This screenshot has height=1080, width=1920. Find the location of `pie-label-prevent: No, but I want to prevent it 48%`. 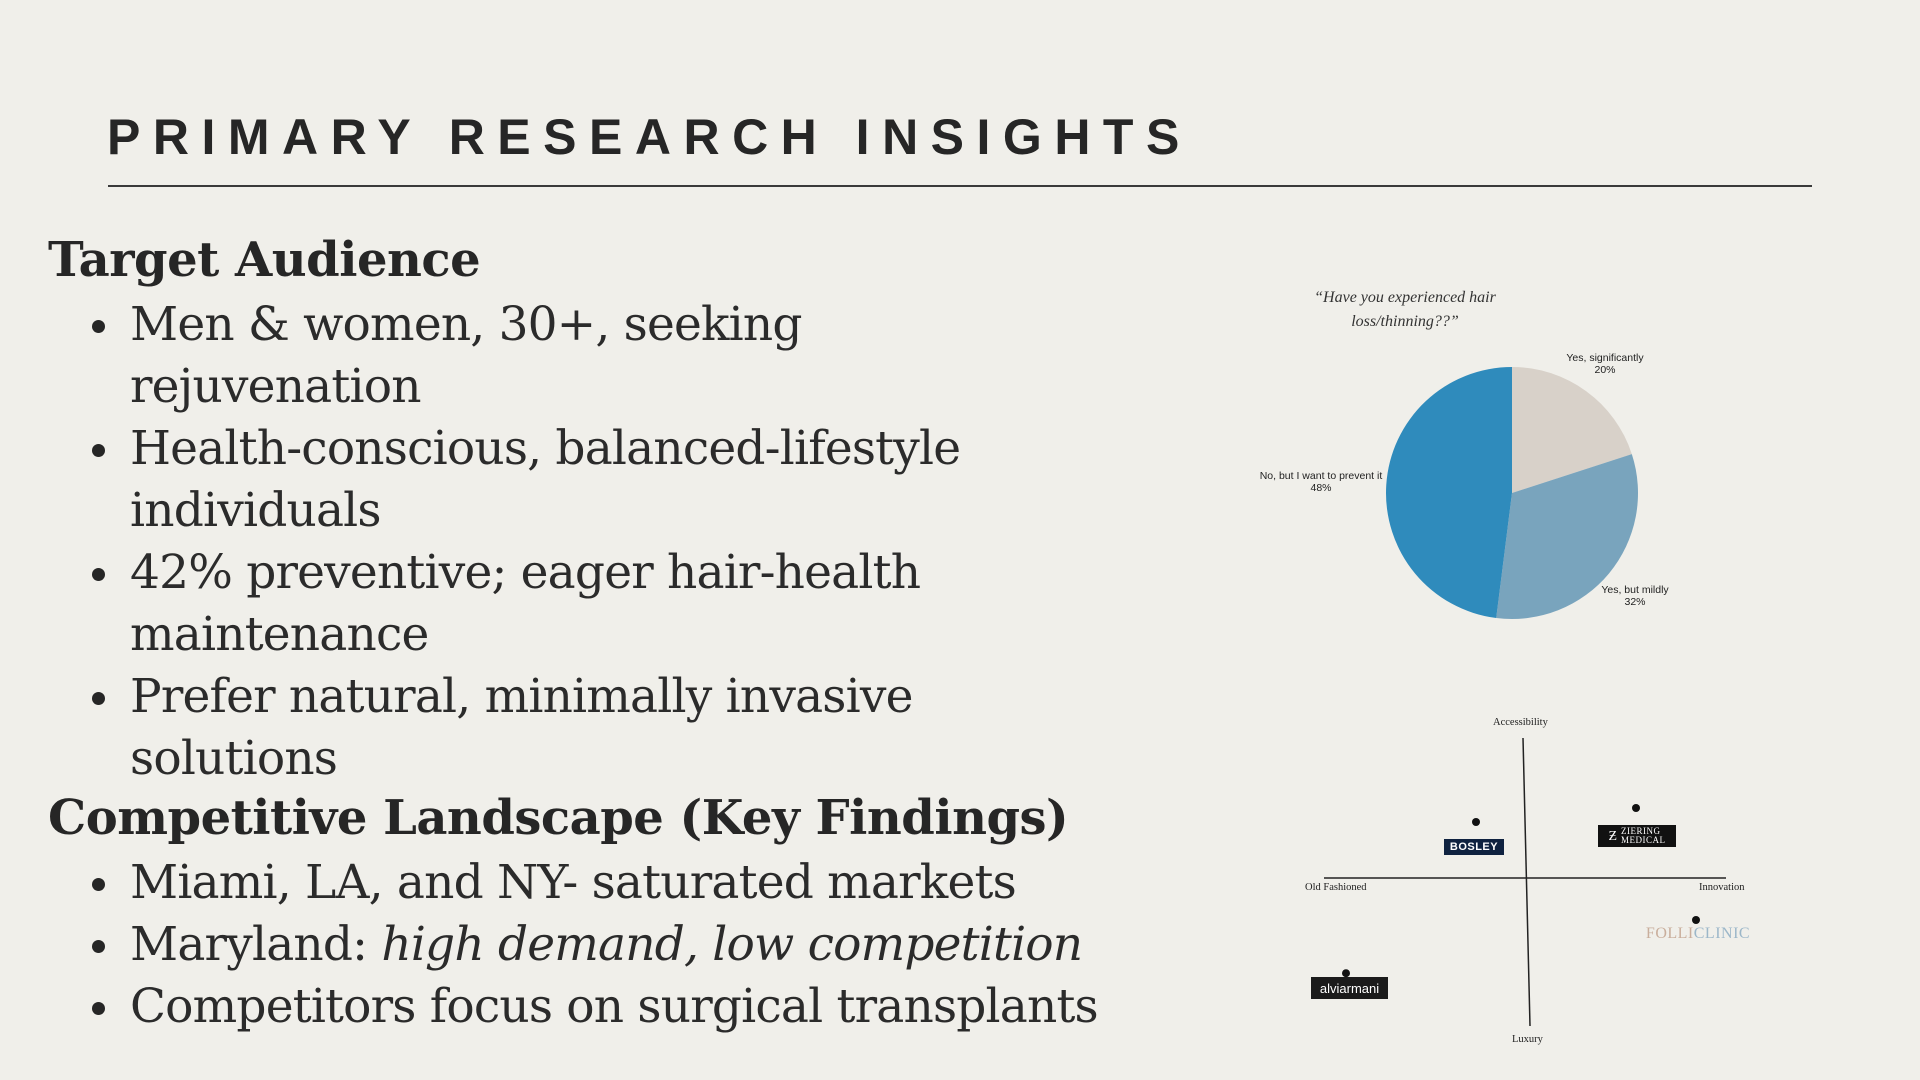

pie-label-prevent: No, but I want to prevent it 48% is located at coordinates (1321, 482).